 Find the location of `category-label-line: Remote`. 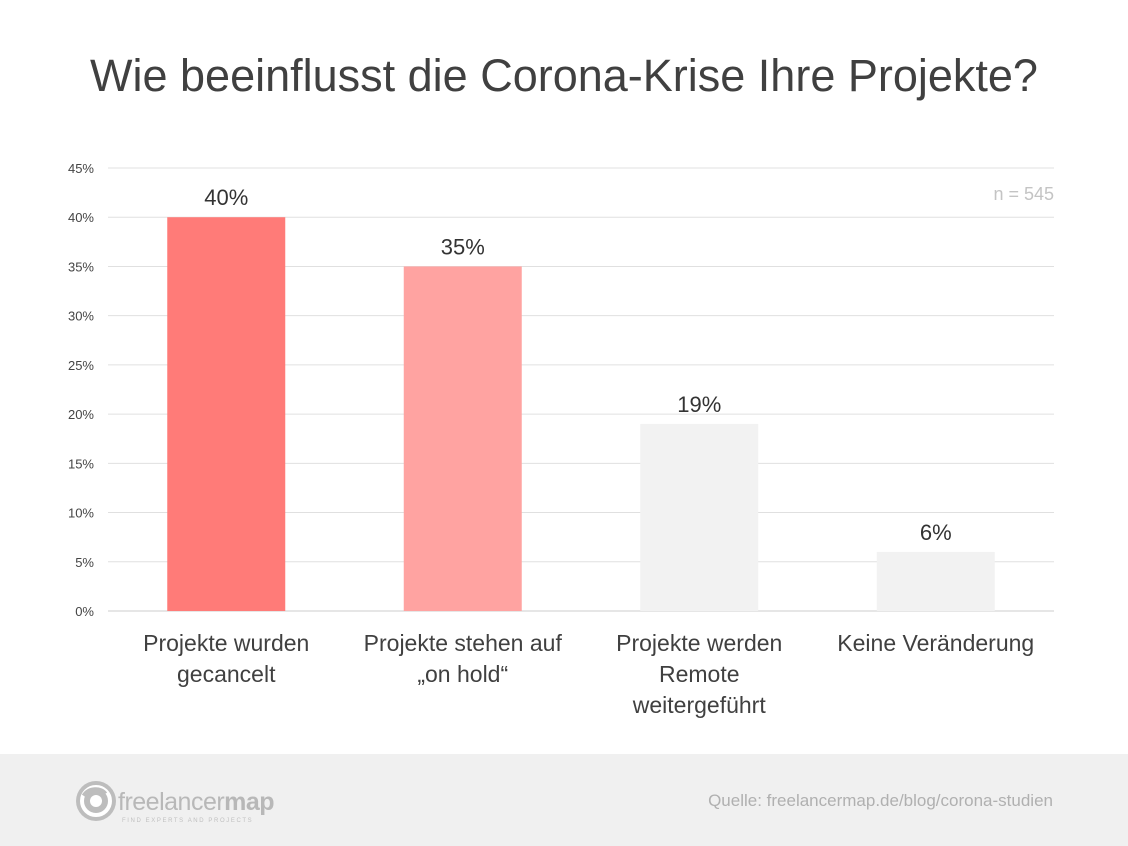

category-label-line: Remote is located at coordinates (699, 674).